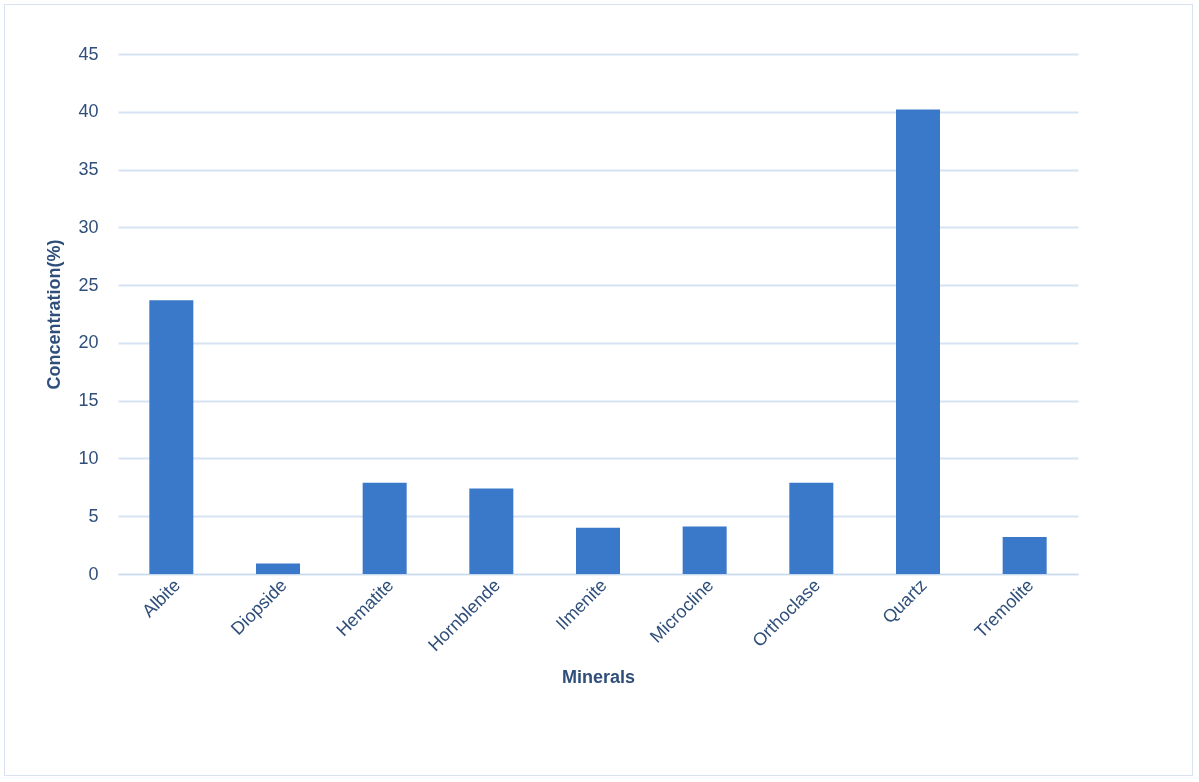 This screenshot has width=1199, height=782. I want to click on y-tick-label: 15, so click(88, 400).